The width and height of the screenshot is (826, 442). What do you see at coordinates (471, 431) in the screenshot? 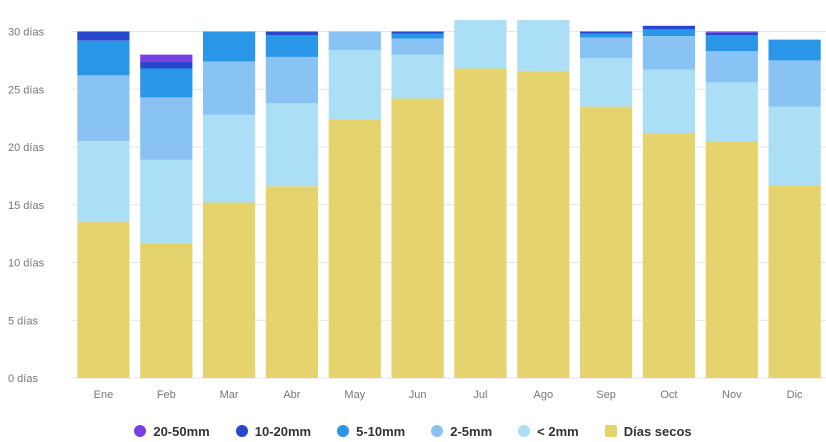
I see `legend-label: 2-5mm` at bounding box center [471, 431].